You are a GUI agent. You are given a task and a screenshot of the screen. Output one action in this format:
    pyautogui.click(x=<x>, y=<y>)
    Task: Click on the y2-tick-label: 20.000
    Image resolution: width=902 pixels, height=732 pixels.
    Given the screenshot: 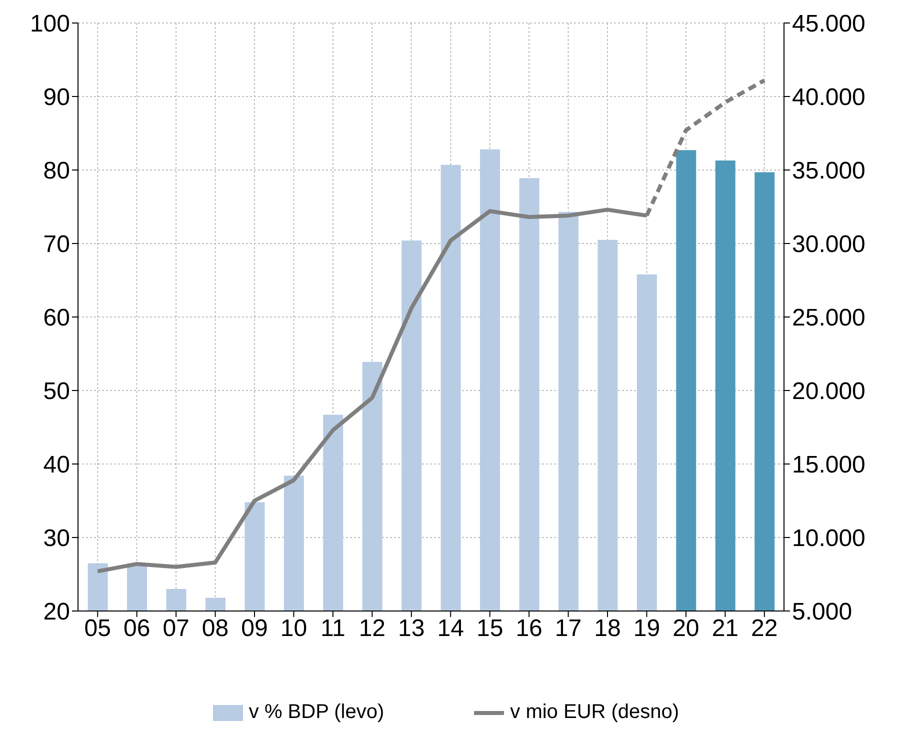 What is the action you would take?
    pyautogui.click(x=829, y=392)
    